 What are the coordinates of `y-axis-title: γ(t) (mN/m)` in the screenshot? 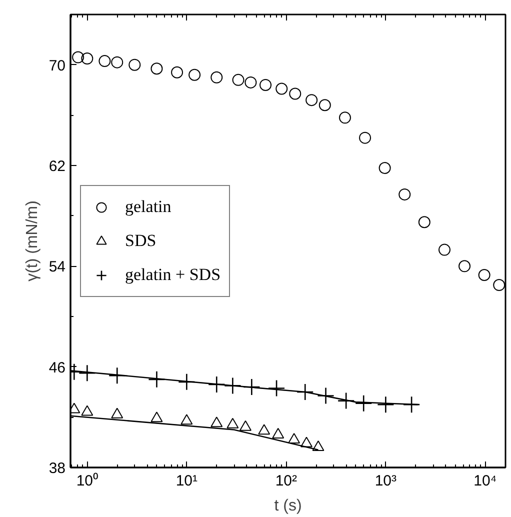 It's located at (32, 241).